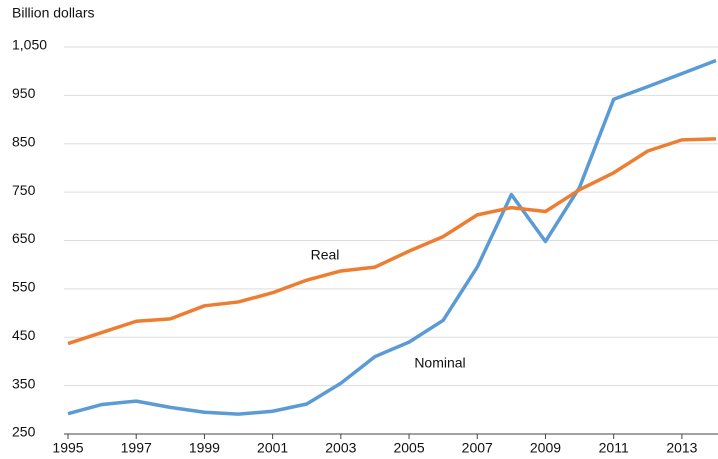  What do you see at coordinates (24, 238) in the screenshot?
I see `y-tick-label: 650` at bounding box center [24, 238].